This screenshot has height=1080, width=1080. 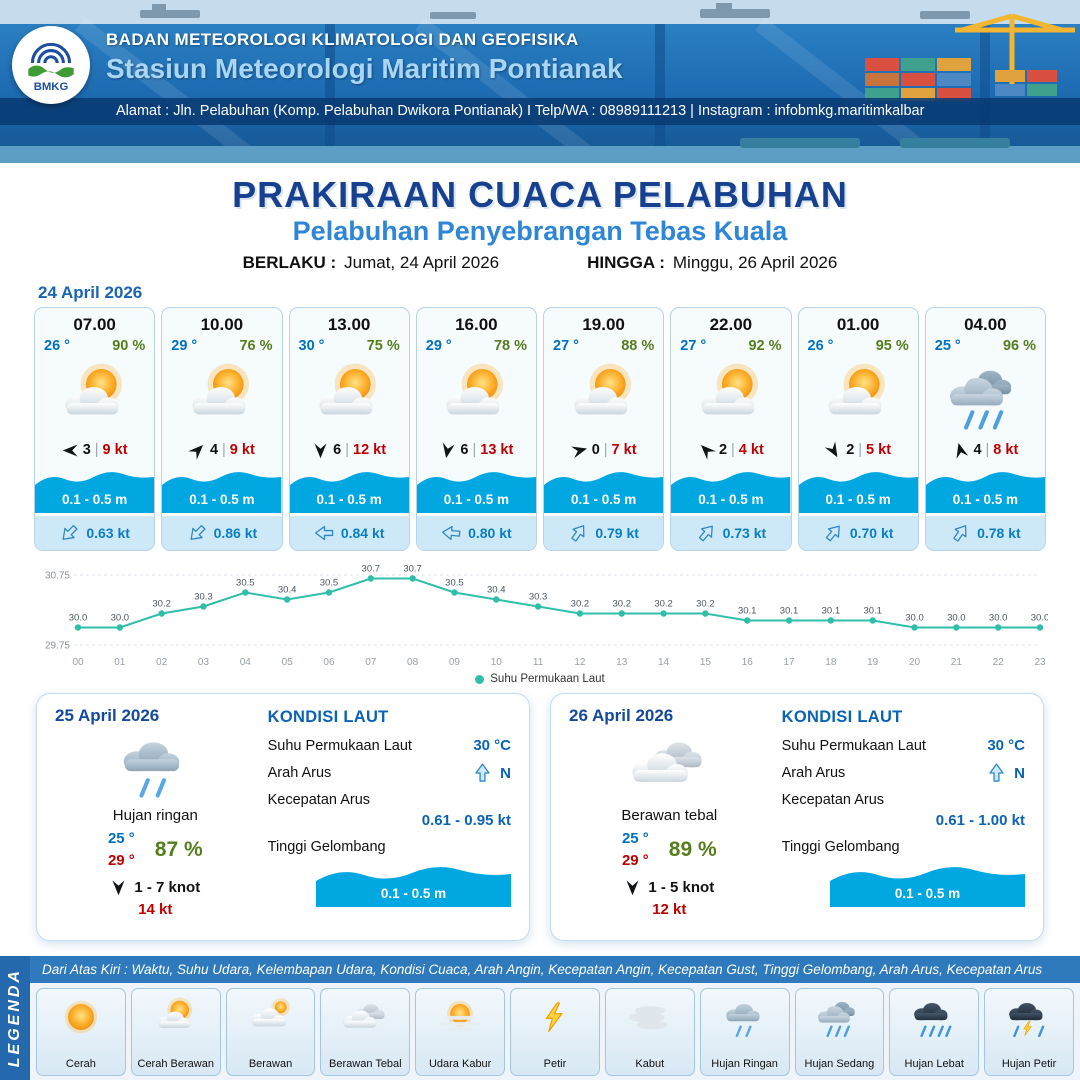 I want to click on svg-text: 30.7, so click(x=412, y=569).